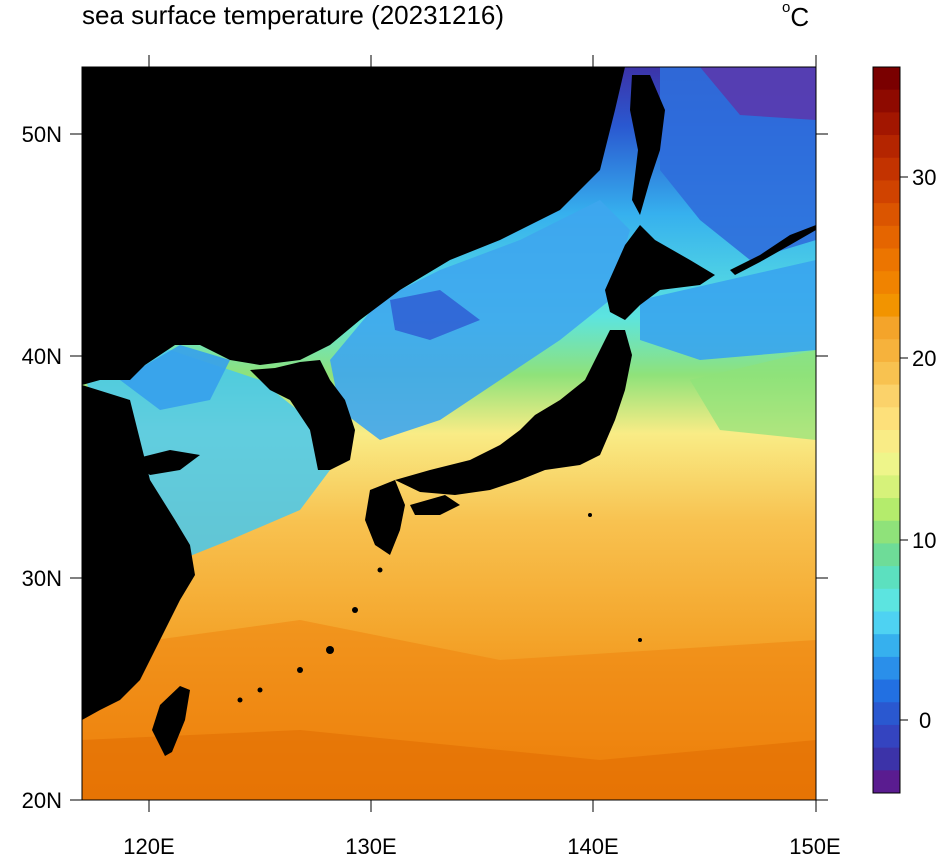  What do you see at coordinates (370, 846) in the screenshot?
I see `lon-label-130: 130E` at bounding box center [370, 846].